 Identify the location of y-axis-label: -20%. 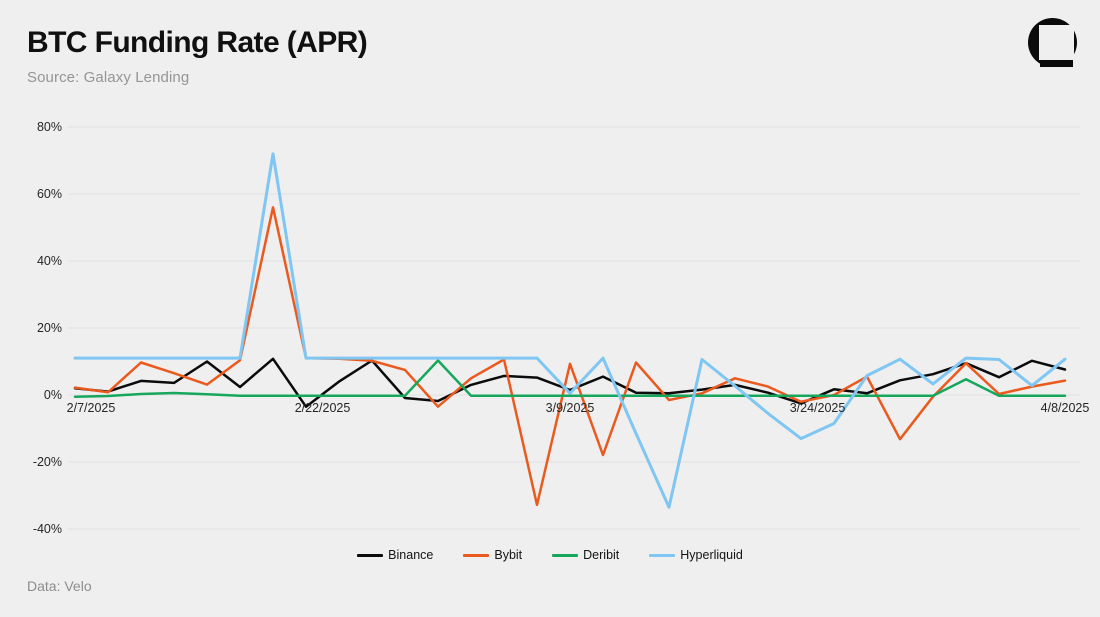
(47, 462).